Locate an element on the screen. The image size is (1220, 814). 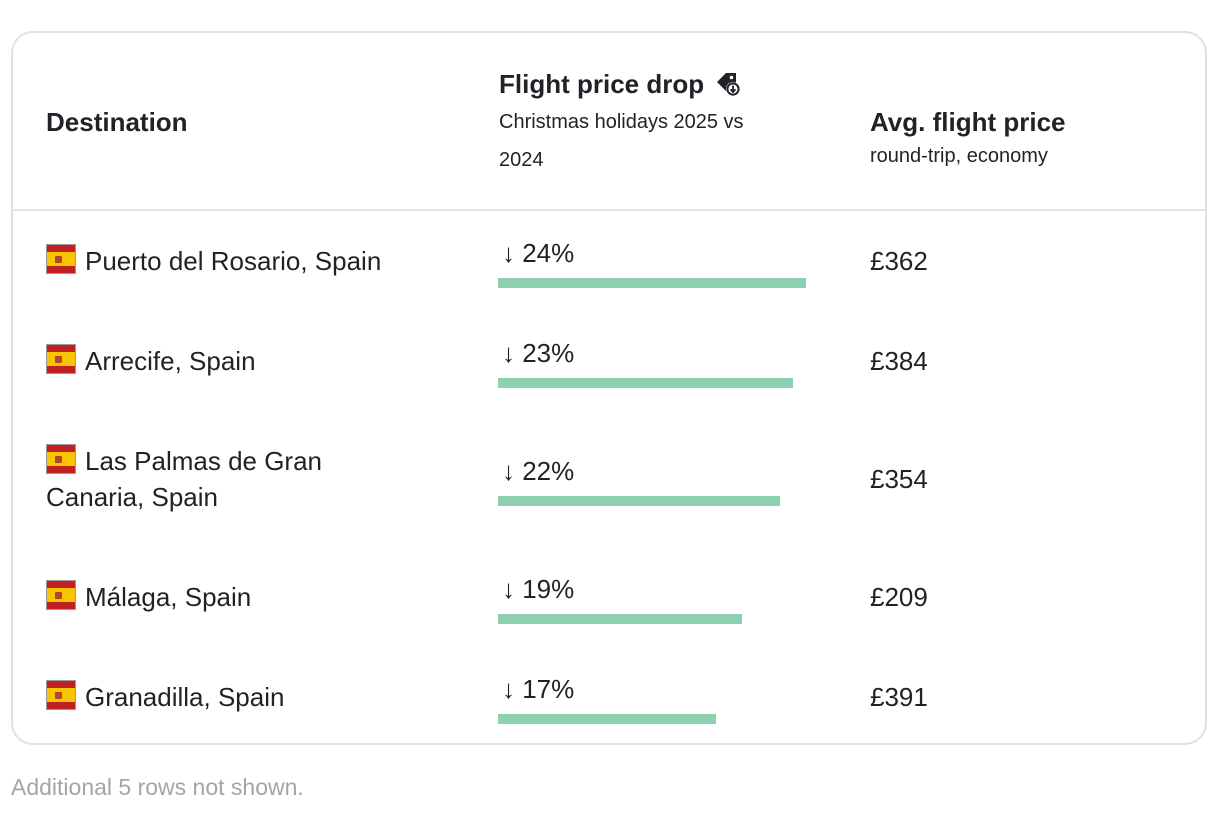
price-drop-cell: ↓ 24% is located at coordinates (658, 267).